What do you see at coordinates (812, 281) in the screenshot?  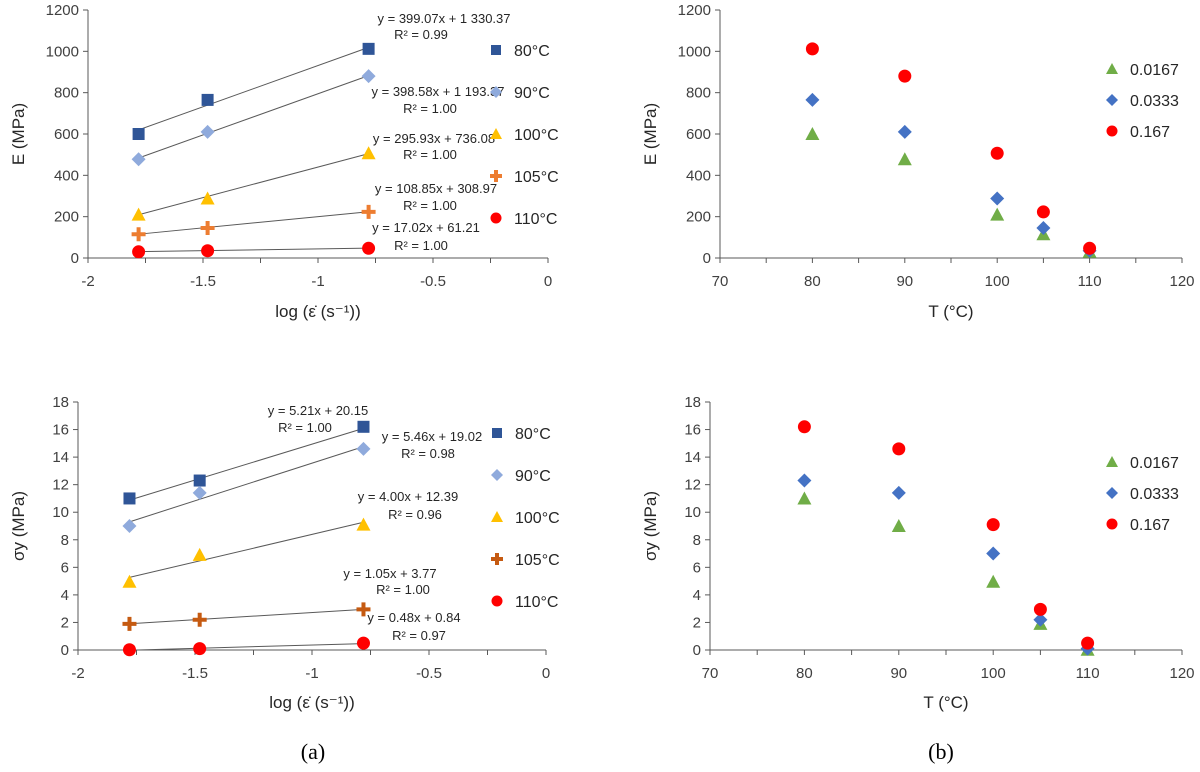 I see `x-tick-label: 80` at bounding box center [812, 281].